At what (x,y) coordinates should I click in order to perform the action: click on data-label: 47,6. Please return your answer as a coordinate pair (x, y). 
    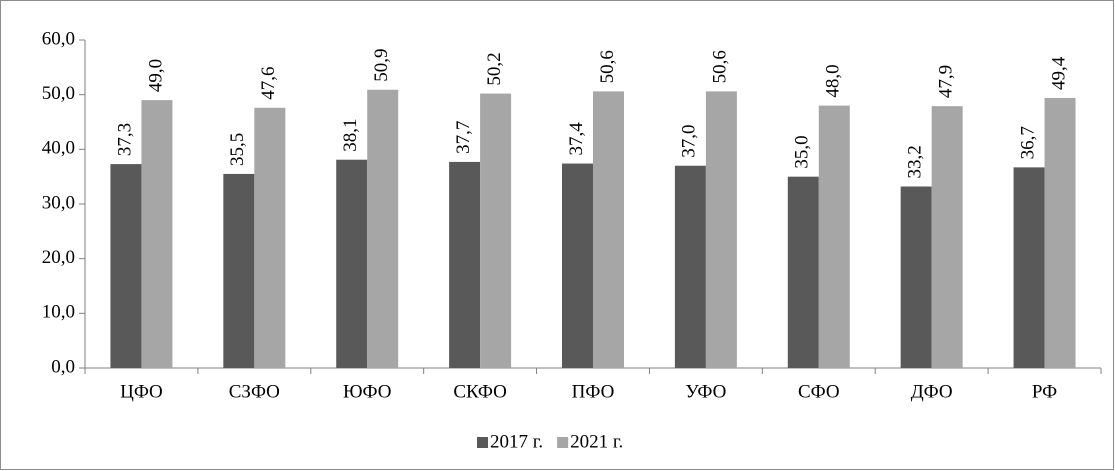
    Looking at the image, I should click on (268, 83).